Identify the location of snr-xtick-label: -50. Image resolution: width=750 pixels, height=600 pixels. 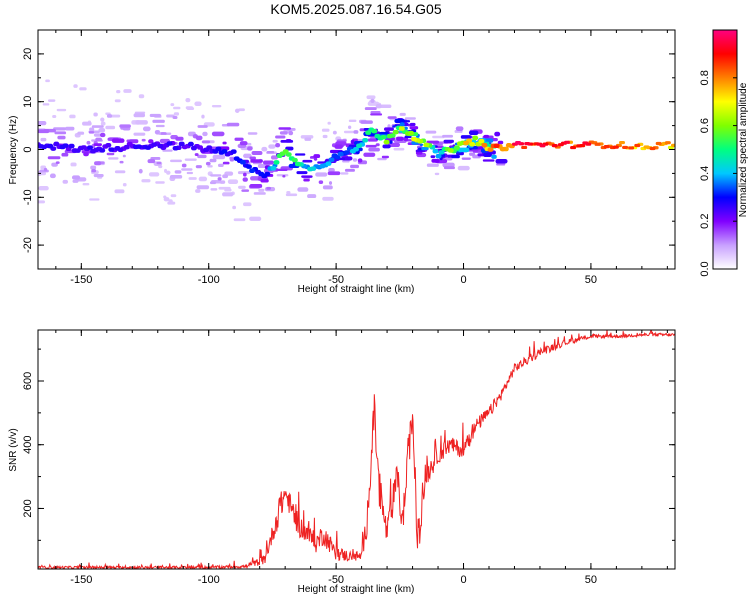
(336, 580).